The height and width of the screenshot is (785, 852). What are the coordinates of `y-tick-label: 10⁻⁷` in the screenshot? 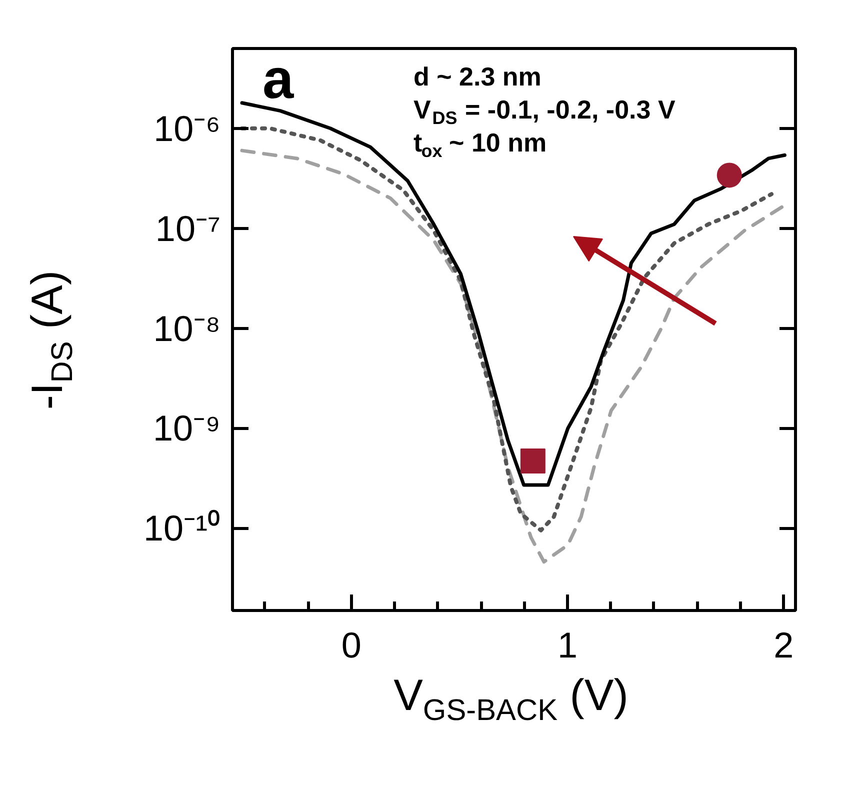 It's located at (188, 228).